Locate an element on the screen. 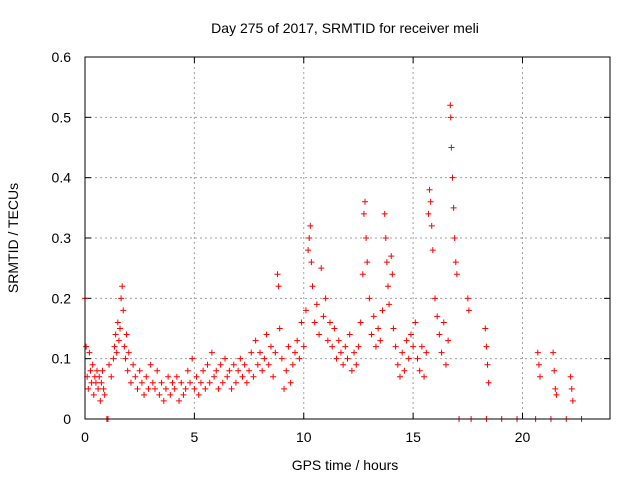  x-tick-label: 20 is located at coordinates (523, 437).